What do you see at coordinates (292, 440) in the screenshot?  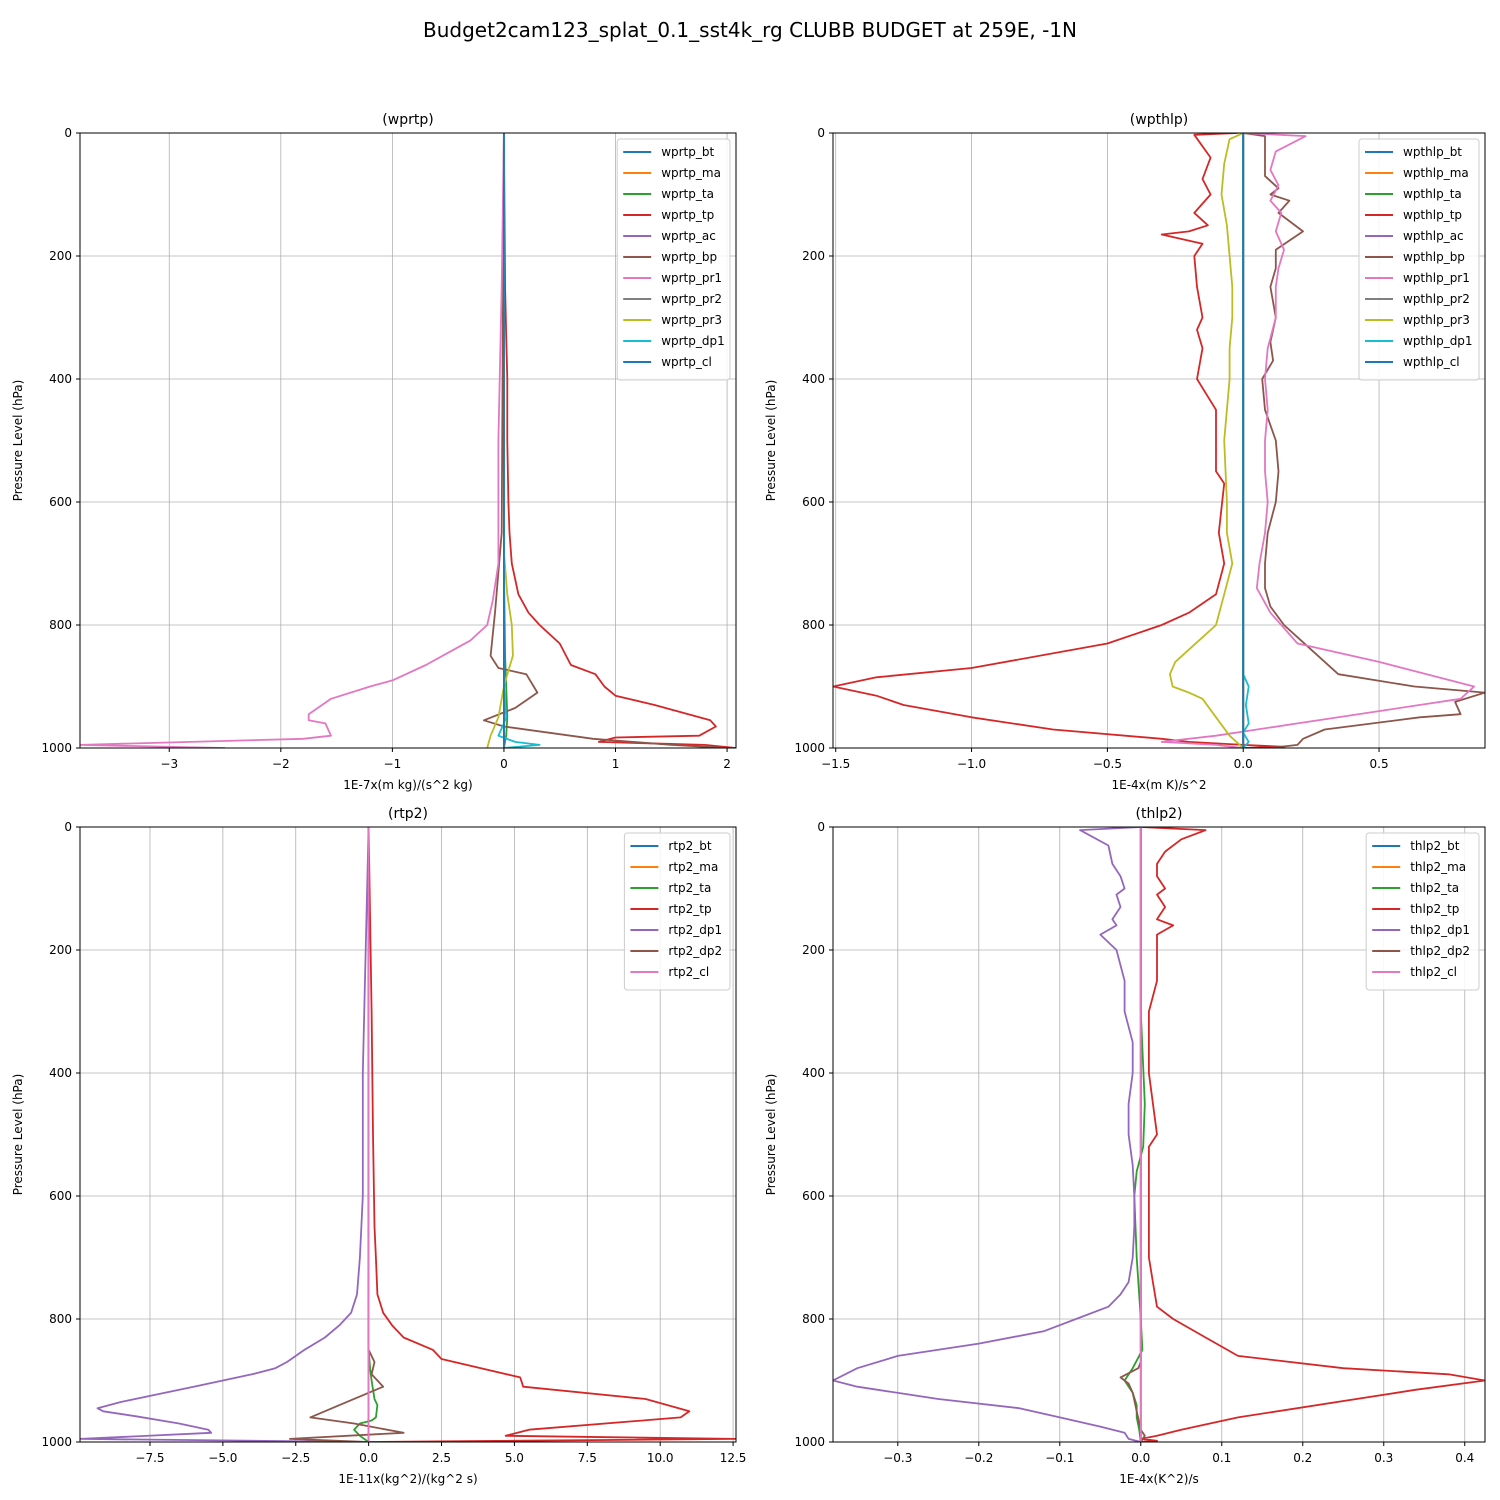 I see `series-line-wprtp_pr1` at bounding box center [292, 440].